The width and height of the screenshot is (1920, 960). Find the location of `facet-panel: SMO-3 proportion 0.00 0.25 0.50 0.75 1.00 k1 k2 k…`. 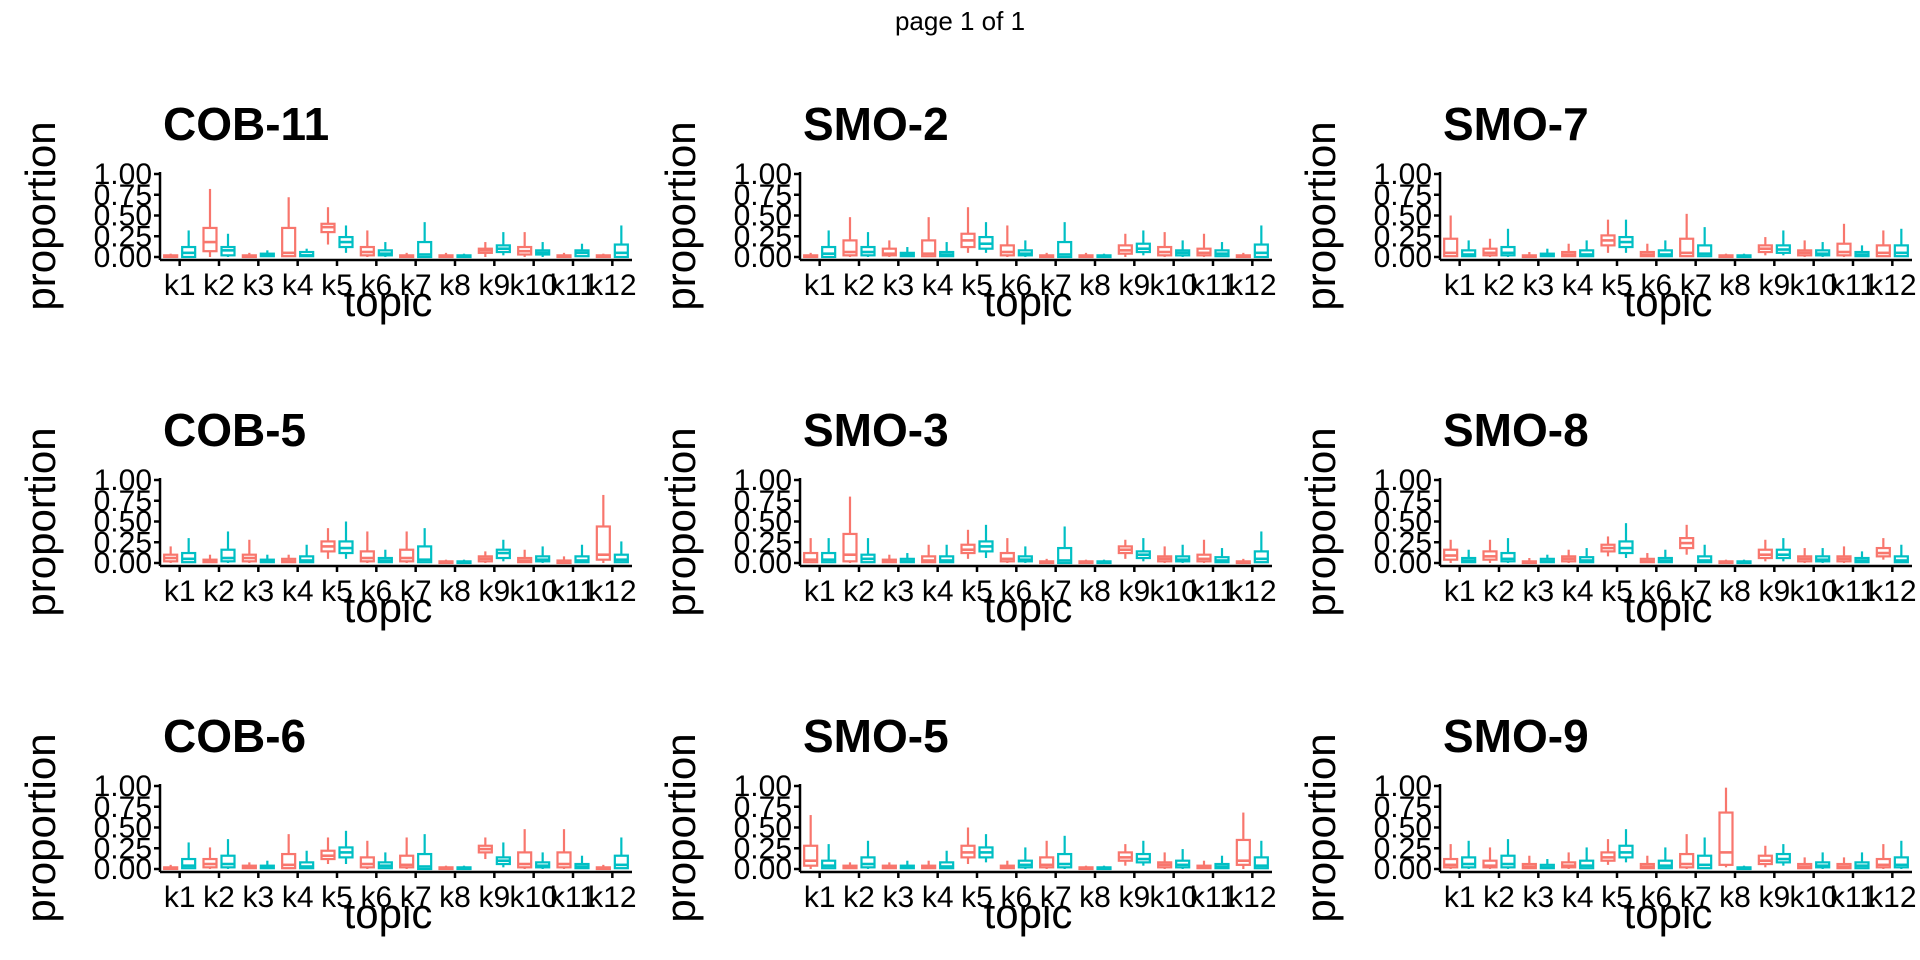

facet-panel: SMO-3 proportion 0.00 0.25 0.50 0.75 1.00 k1 k2 k… is located at coordinates (960, 499).